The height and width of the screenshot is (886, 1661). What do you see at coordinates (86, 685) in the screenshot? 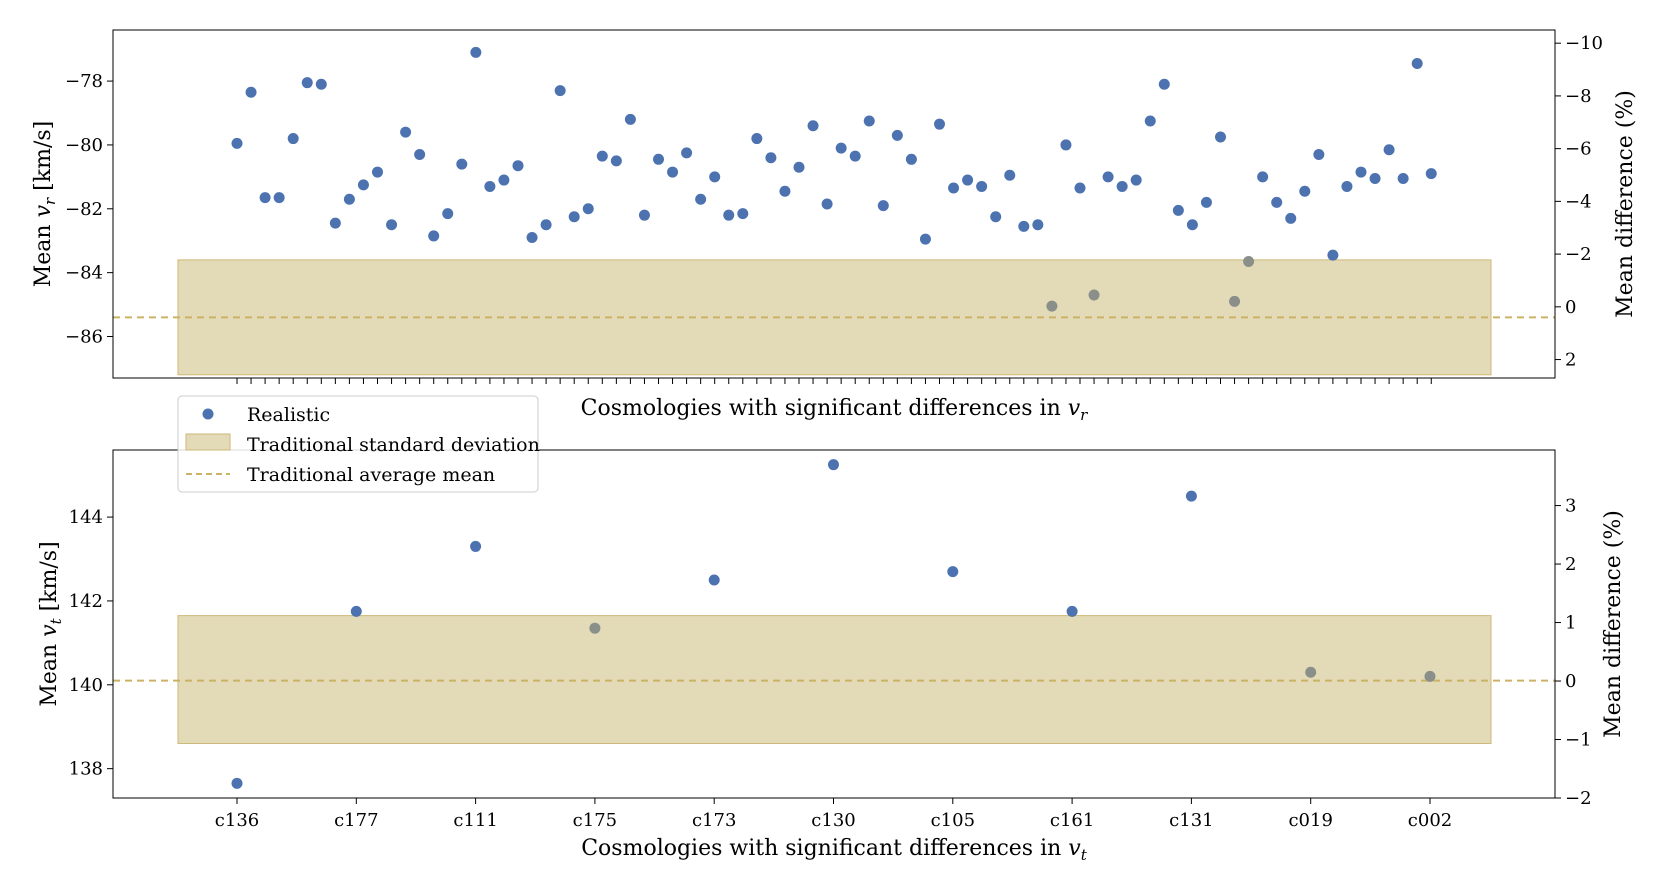
I see `bot-ytick-label: 140` at bounding box center [86, 685].